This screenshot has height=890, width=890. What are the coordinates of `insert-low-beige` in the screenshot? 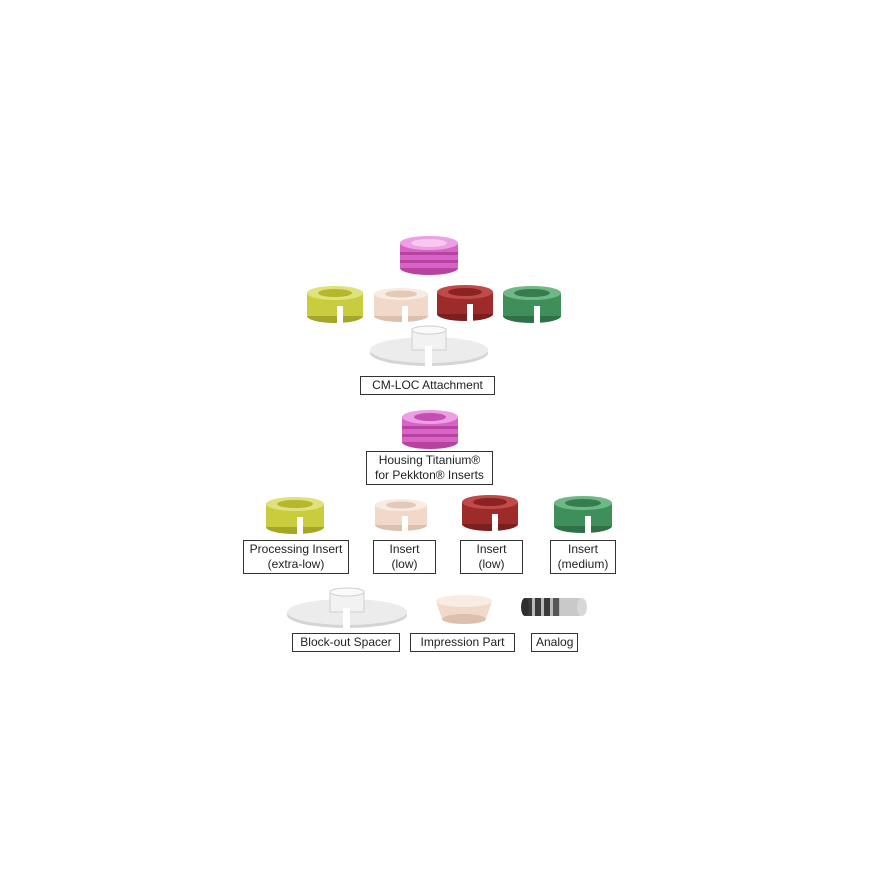 It's located at (401, 515).